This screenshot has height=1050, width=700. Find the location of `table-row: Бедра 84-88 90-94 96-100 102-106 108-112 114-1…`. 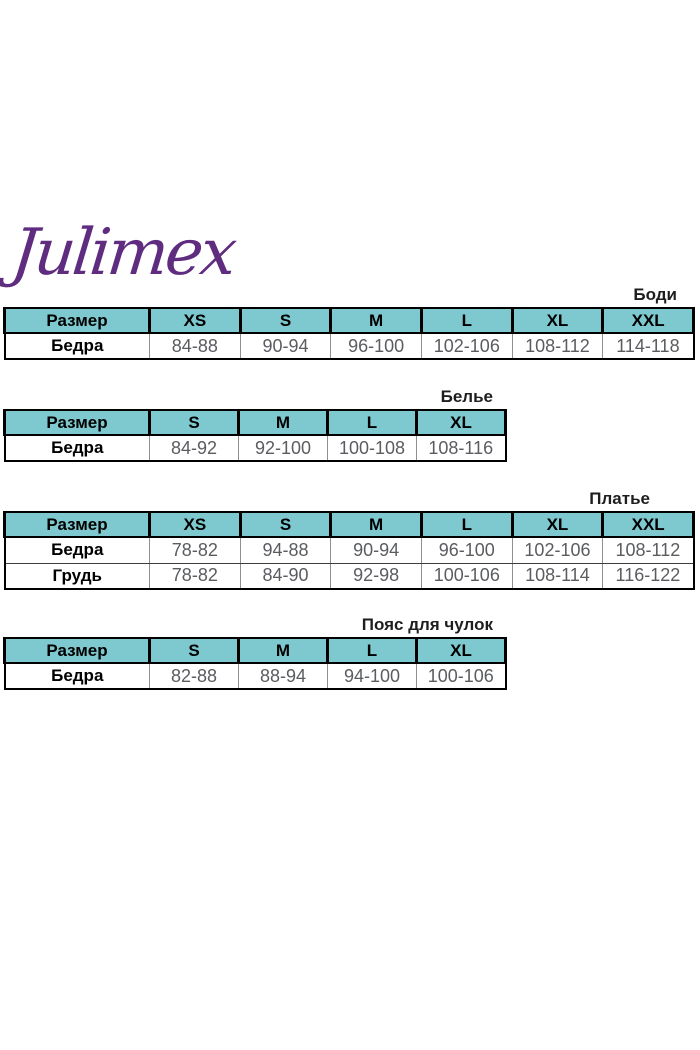

table-row: Бедра 84-88 90-94 96-100 102-106 108-112 114-1… is located at coordinates (349, 346).